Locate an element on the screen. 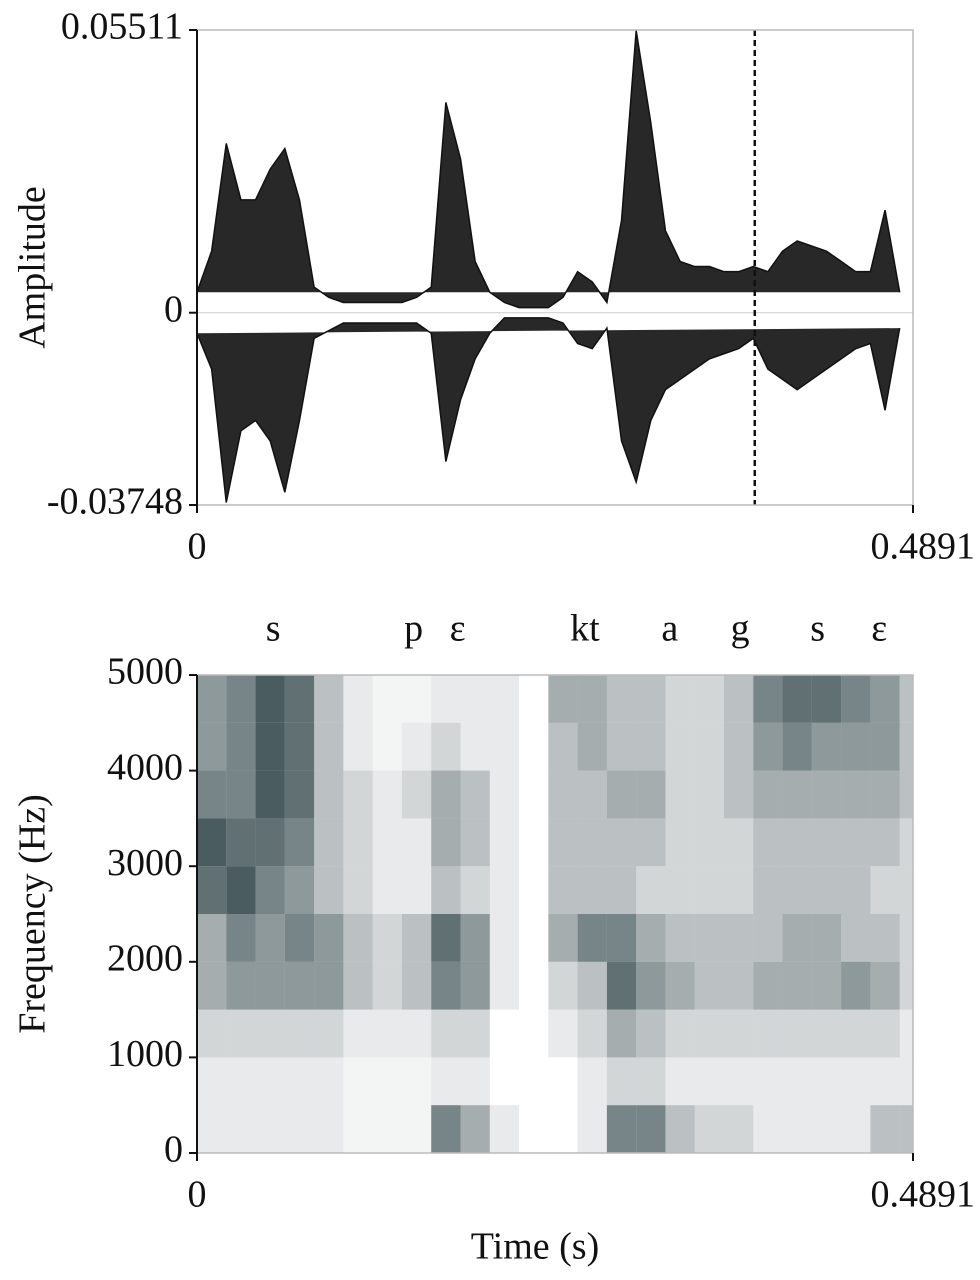 The width and height of the screenshot is (980, 1280). y-tick-label: 5000 is located at coordinates (145, 672).